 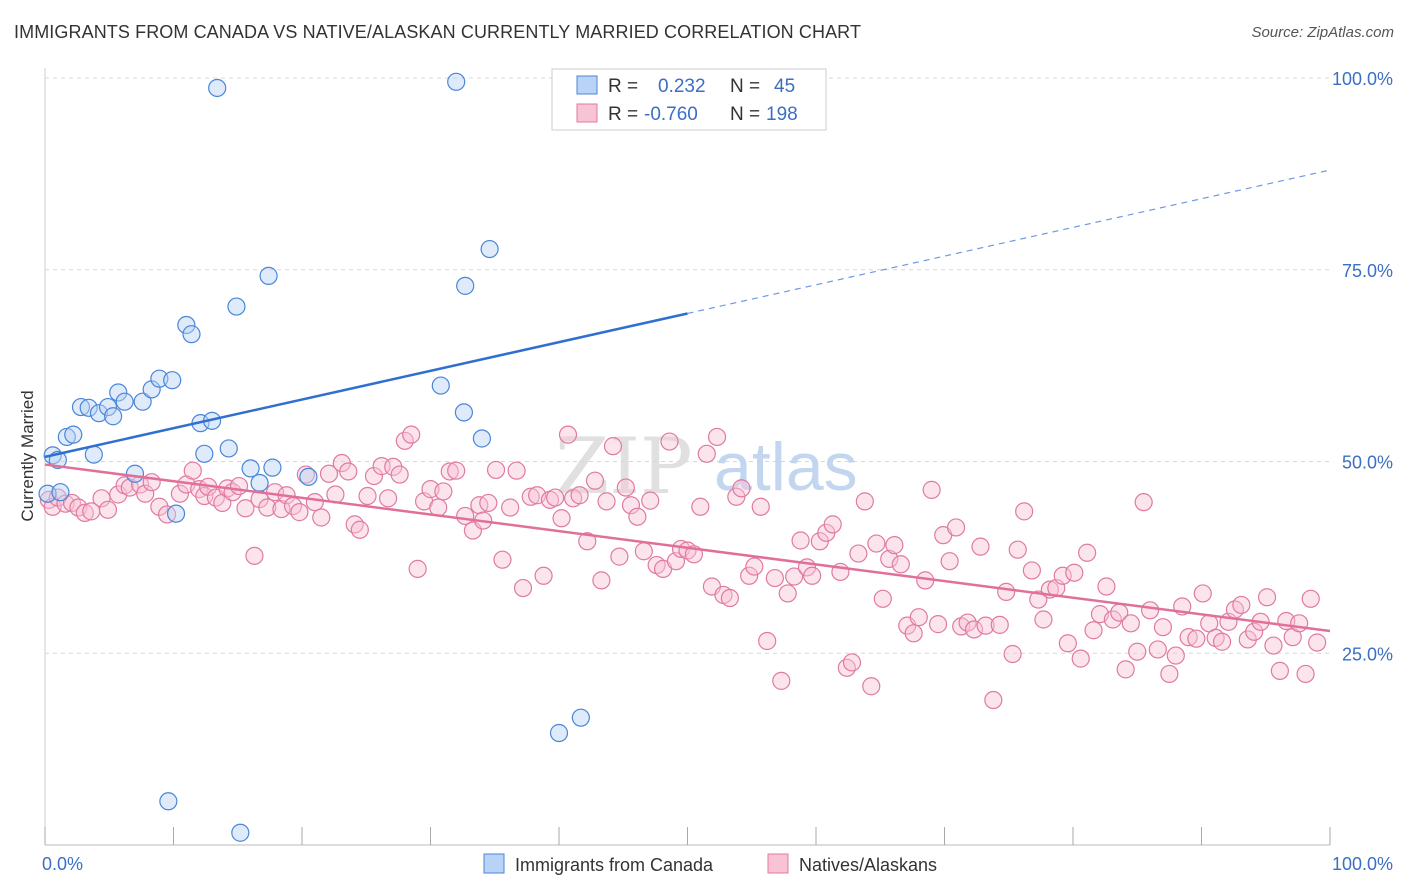 I want to click on trend-line-immigrants-solid, so click(x=366, y=385).